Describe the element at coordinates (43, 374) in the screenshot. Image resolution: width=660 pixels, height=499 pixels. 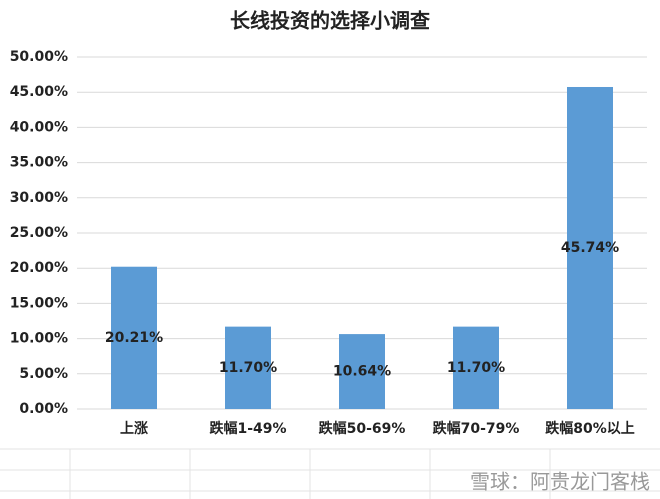
I see `y-tick-label: 5.00%` at that location.